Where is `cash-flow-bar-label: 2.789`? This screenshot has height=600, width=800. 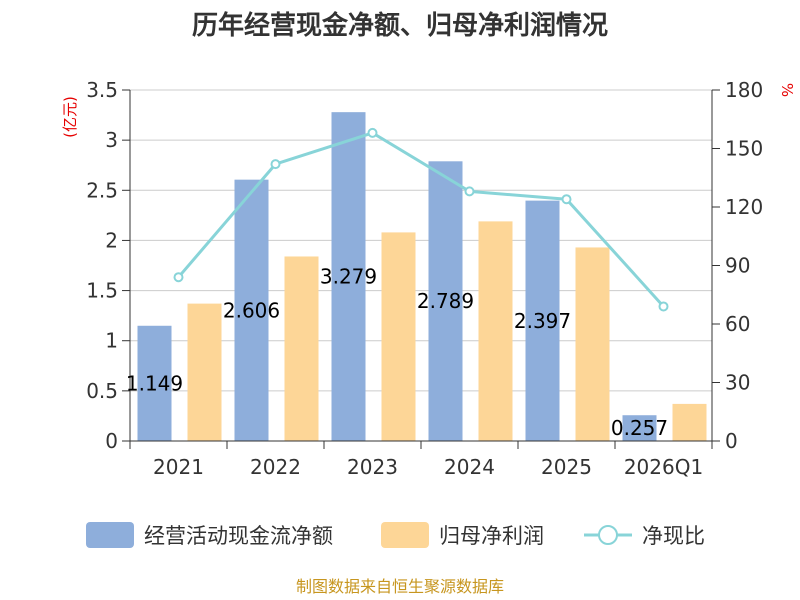 cash-flow-bar-label: 2.789 is located at coordinates (445, 301).